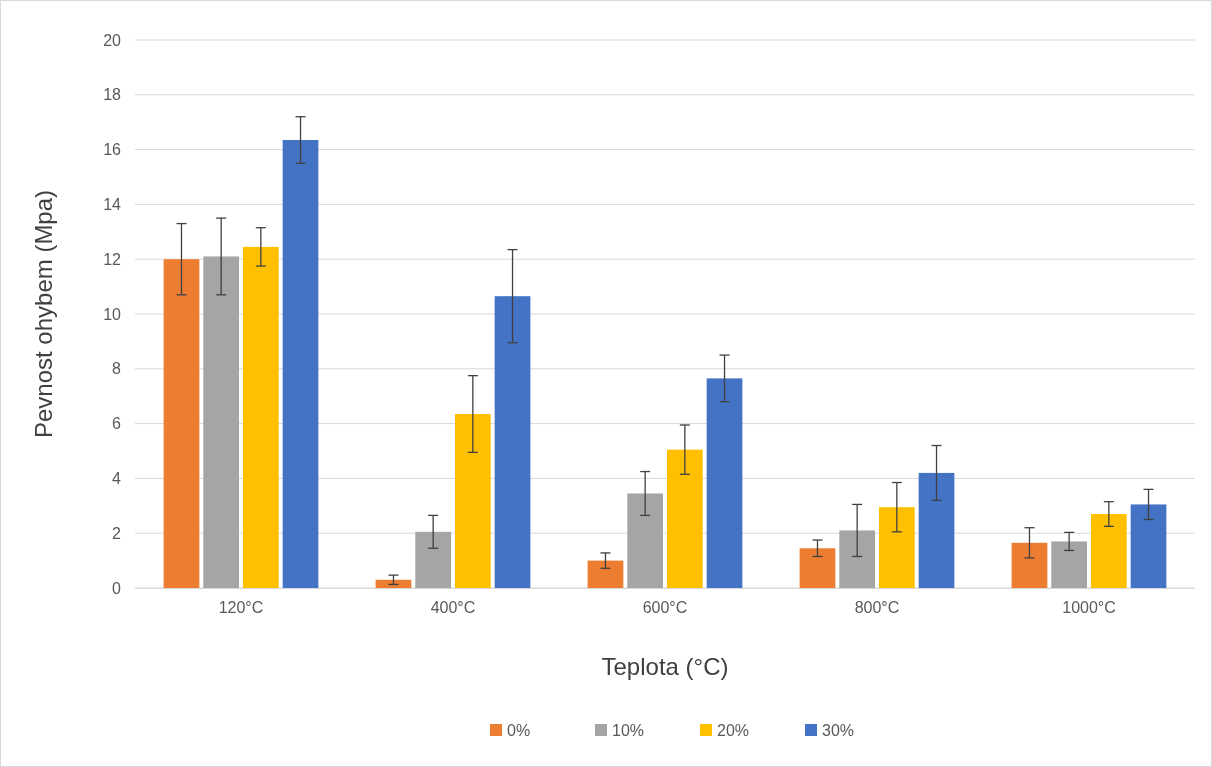 The width and height of the screenshot is (1212, 767). What do you see at coordinates (43, 314) in the screenshot?
I see `y-axis-title: Pevnost ohybem (Mpa)` at bounding box center [43, 314].